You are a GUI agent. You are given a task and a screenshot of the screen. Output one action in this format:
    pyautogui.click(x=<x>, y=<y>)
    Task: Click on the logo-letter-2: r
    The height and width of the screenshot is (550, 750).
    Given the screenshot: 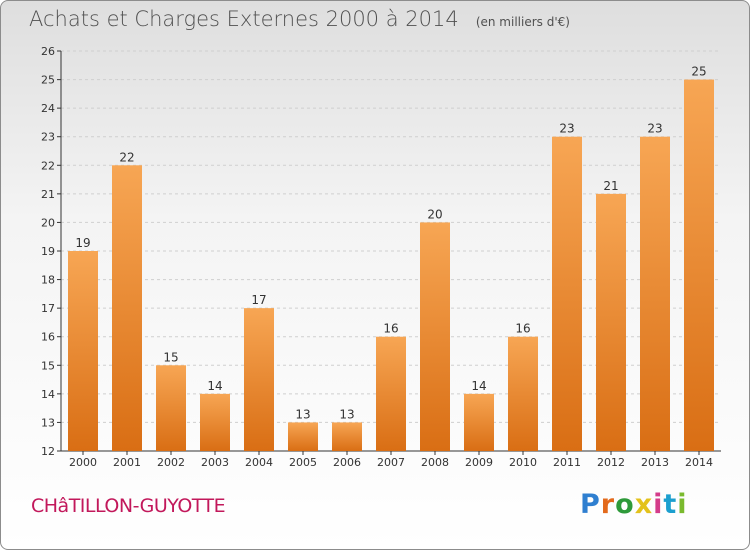 What is the action you would take?
    pyautogui.click(x=608, y=504)
    